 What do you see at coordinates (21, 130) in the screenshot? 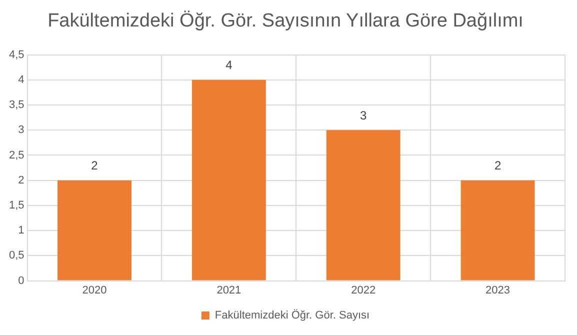
I see `y-tick-label: 3` at bounding box center [21, 130].